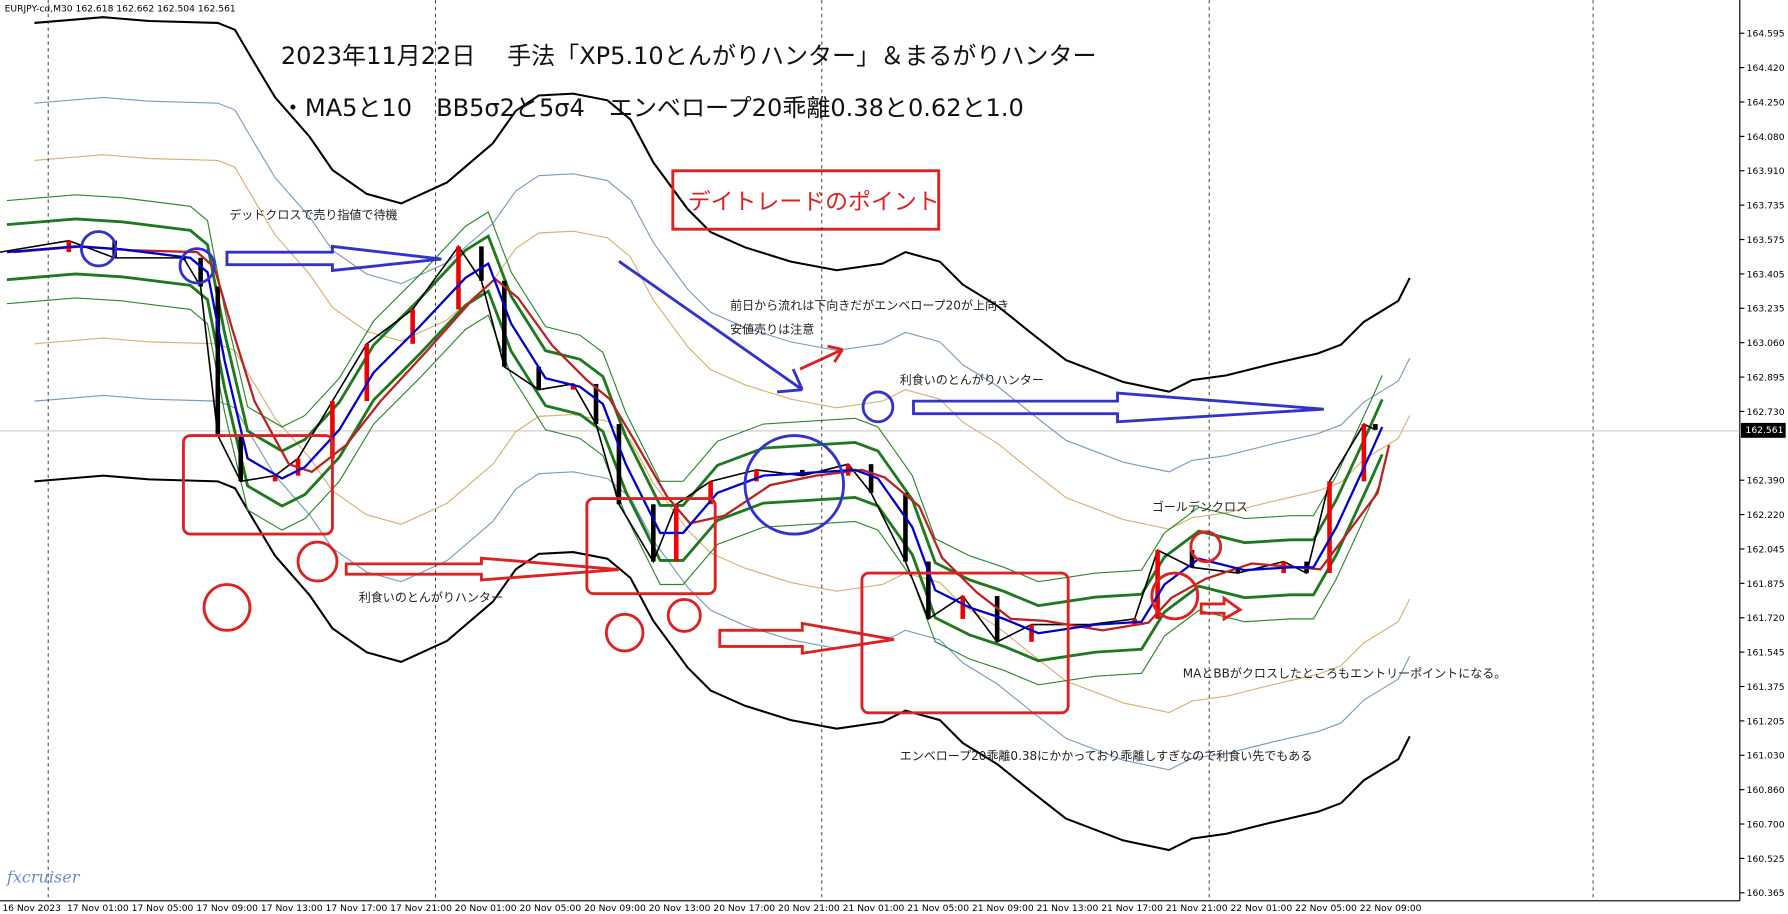 The width and height of the screenshot is (1788, 914). Describe the element at coordinates (1766, 412) in the screenshot. I see `price-label: 162.730` at that location.